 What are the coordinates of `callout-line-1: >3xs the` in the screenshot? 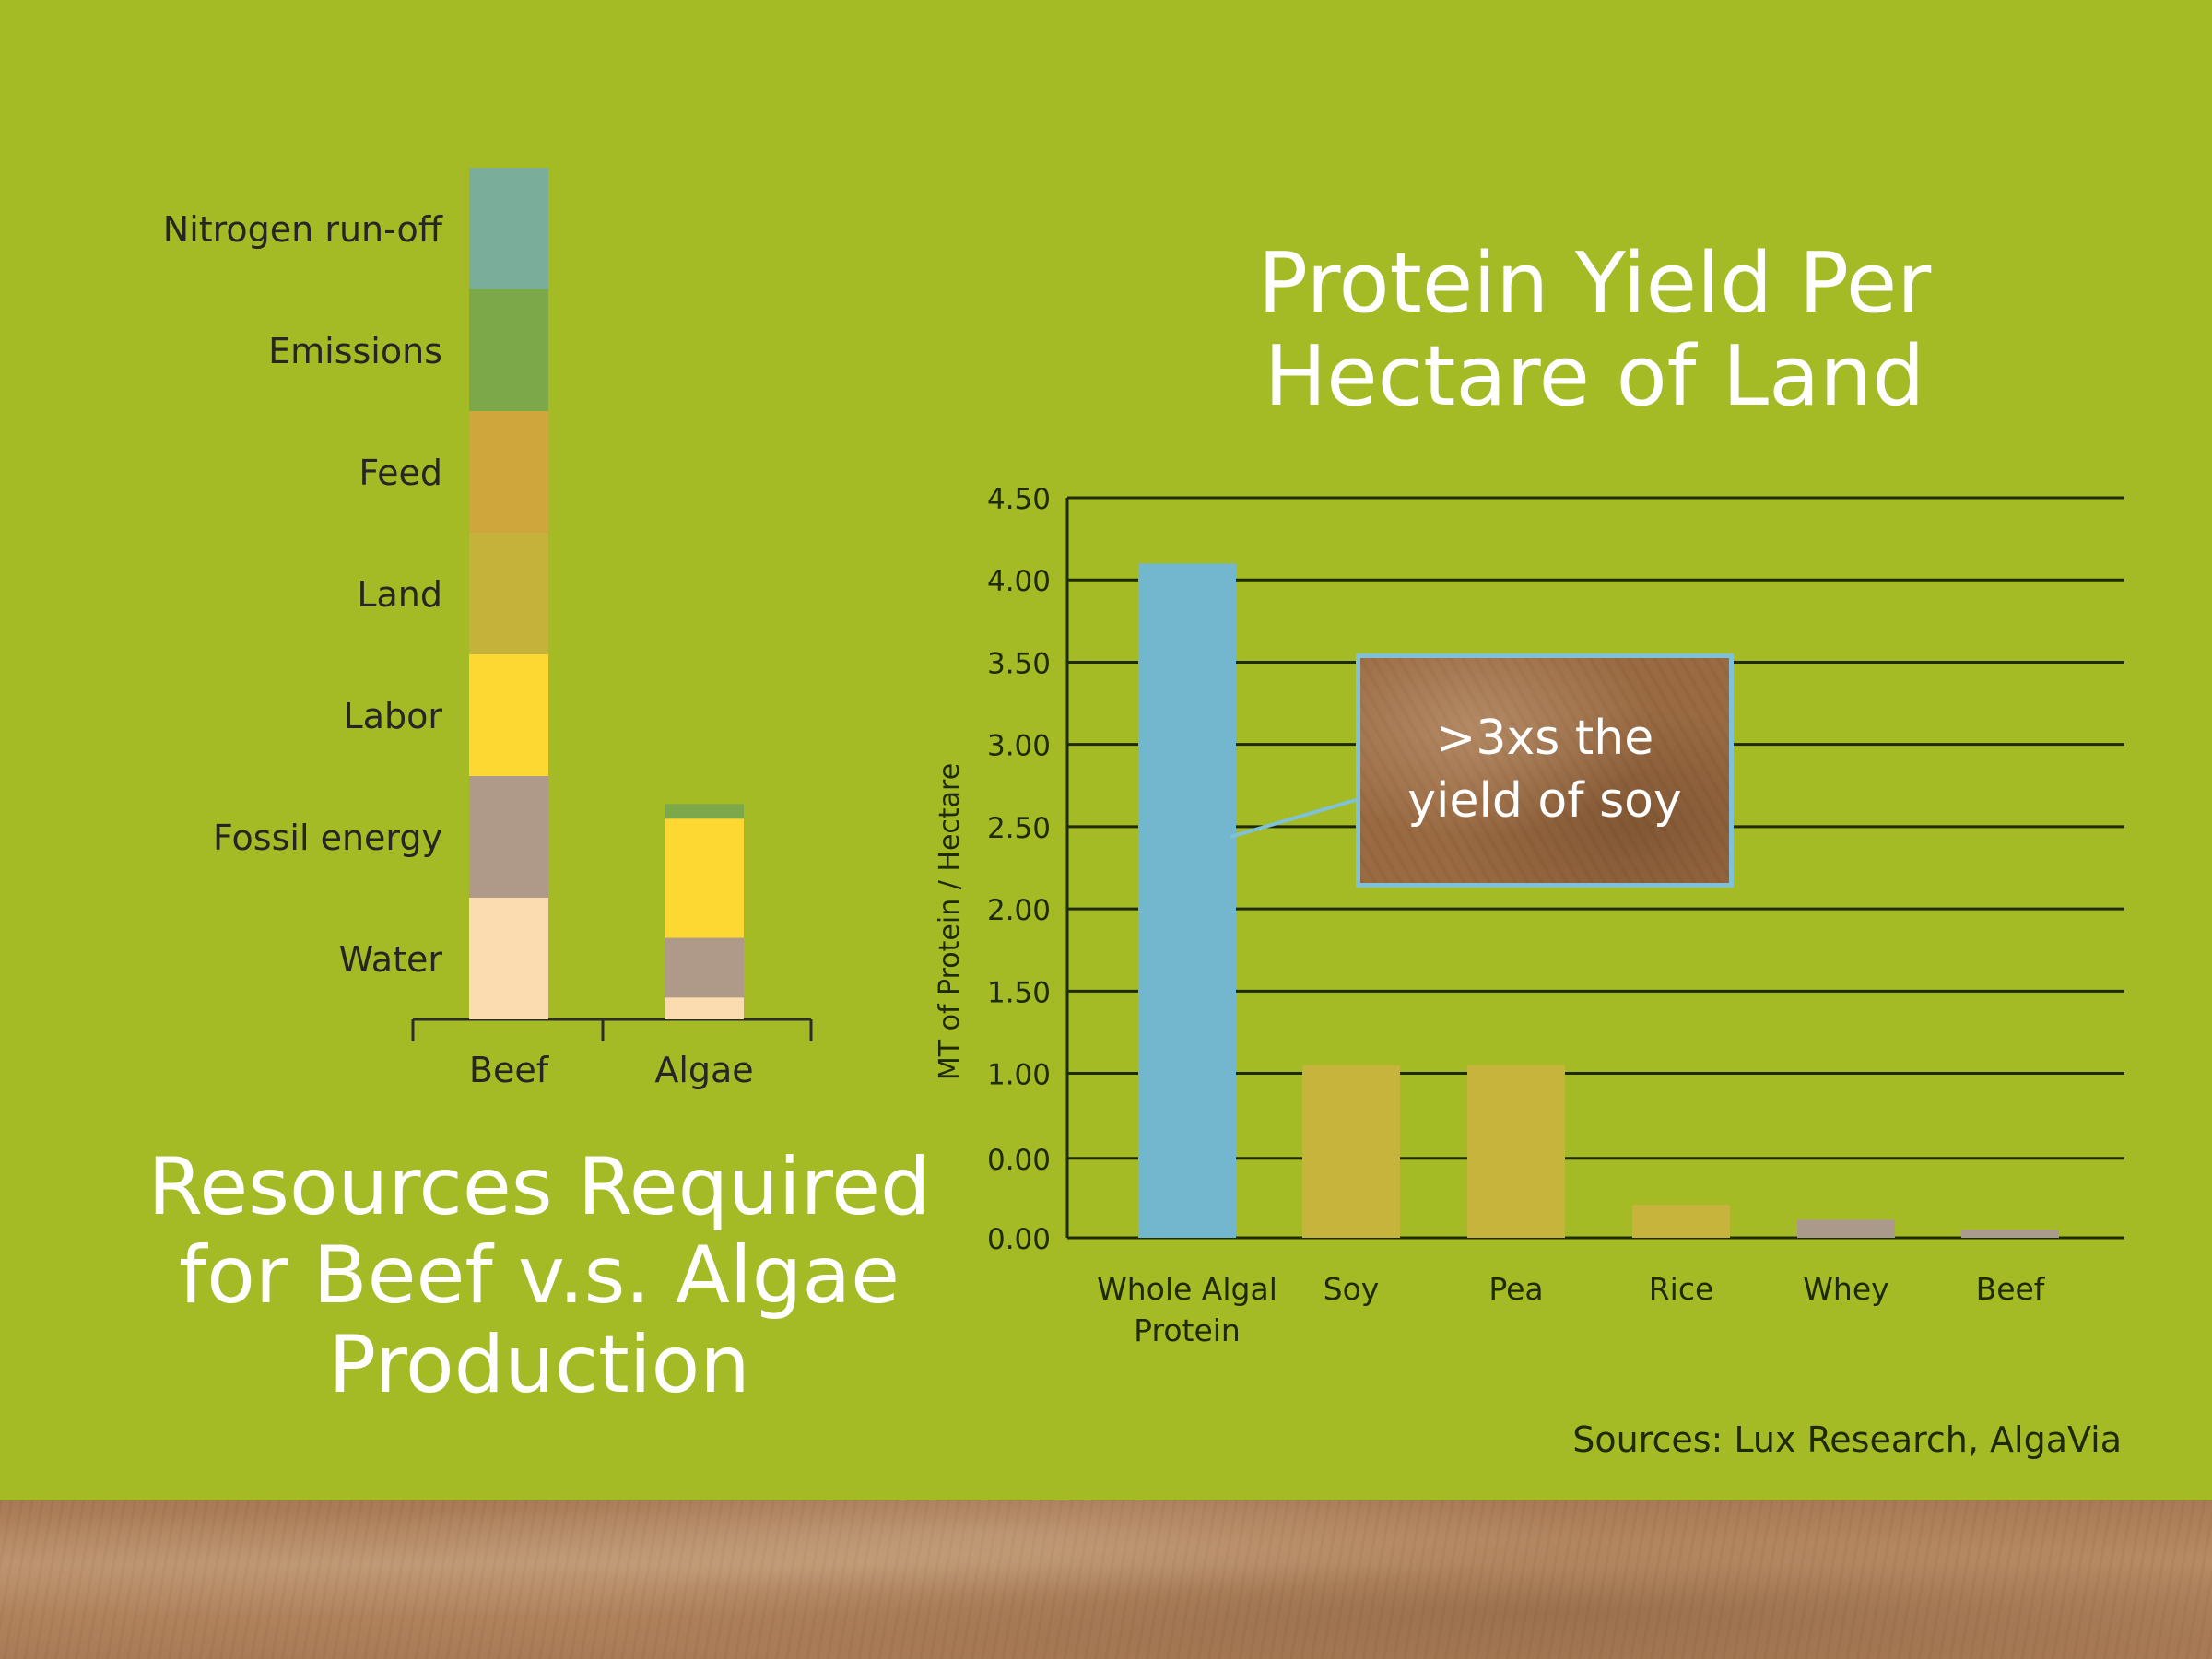 It's located at (1544, 739).